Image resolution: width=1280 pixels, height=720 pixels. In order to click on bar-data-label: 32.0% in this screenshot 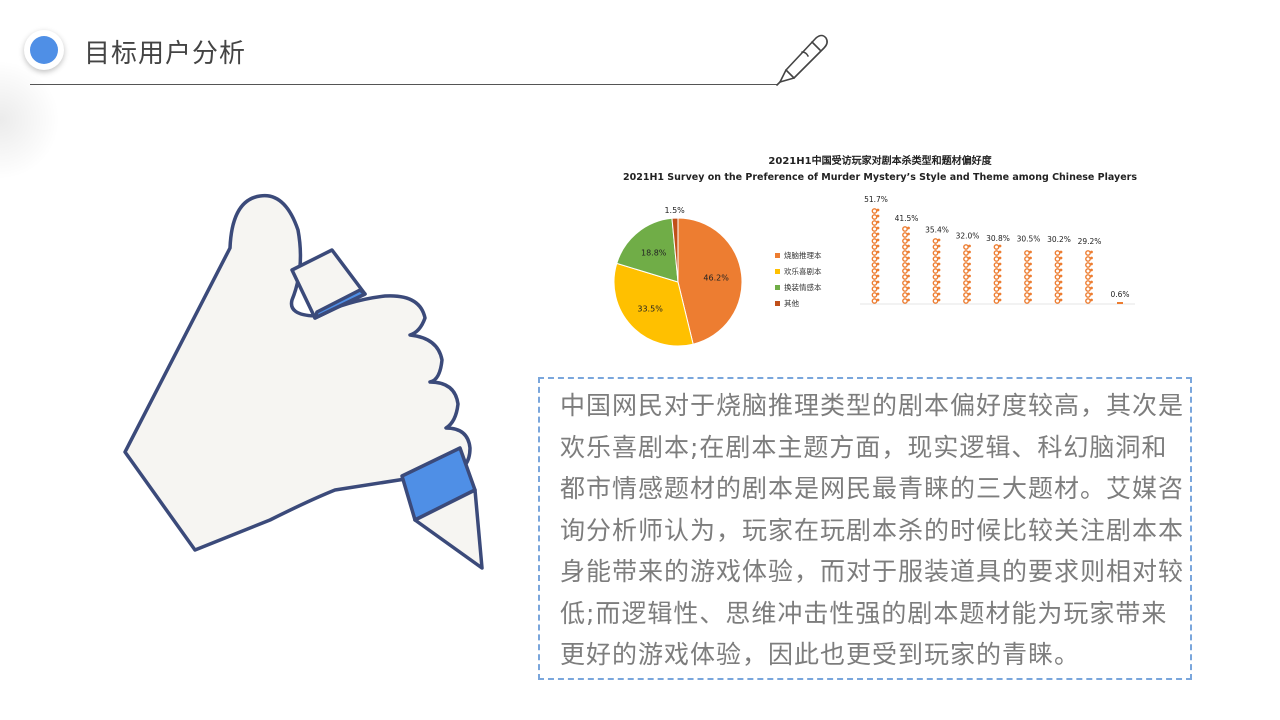, I will do `click(968, 236)`.